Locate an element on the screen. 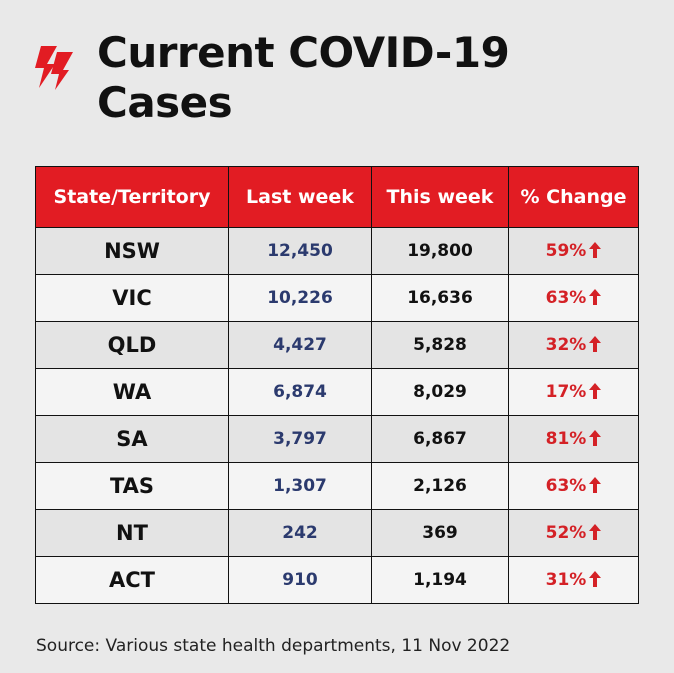 Image resolution: width=674 pixels, height=673 pixels. header-this-week: This week is located at coordinates (440, 197).